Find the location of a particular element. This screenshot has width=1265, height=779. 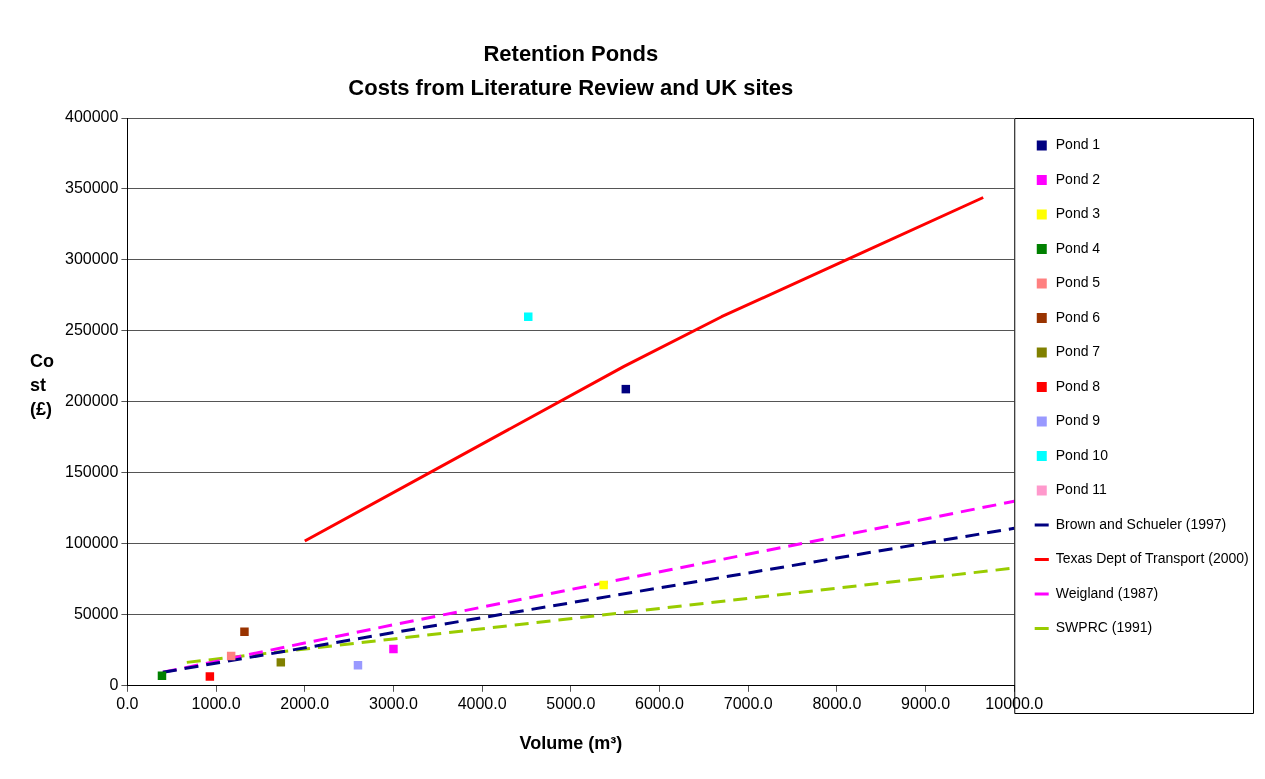

y-tick-label: 400000 is located at coordinates (92, 117).